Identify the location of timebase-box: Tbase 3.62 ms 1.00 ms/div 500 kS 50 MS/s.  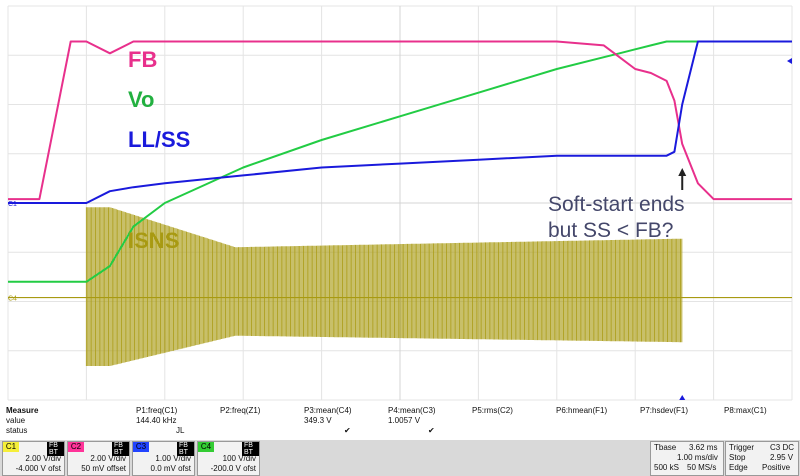
(687, 458).